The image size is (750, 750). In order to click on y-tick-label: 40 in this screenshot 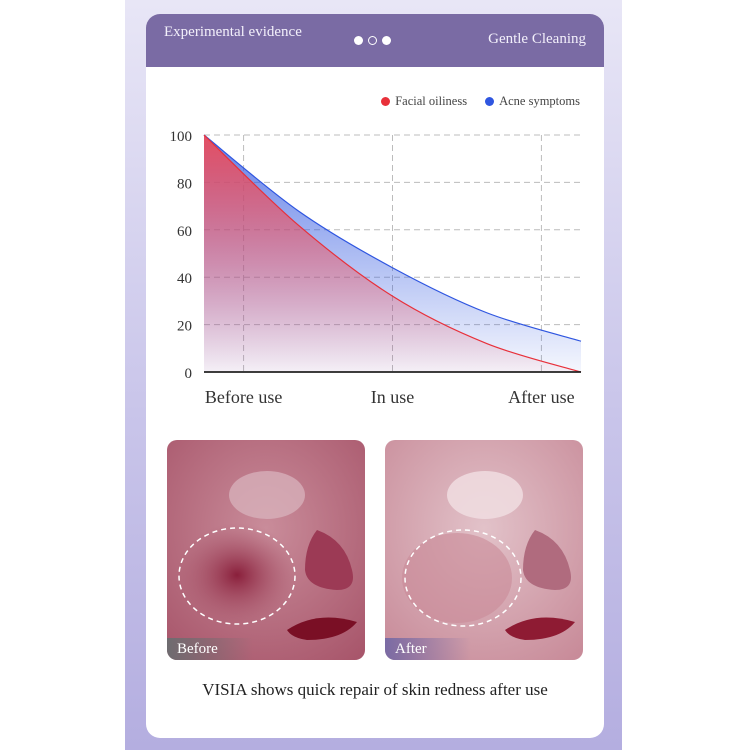, I will do `click(184, 279)`.